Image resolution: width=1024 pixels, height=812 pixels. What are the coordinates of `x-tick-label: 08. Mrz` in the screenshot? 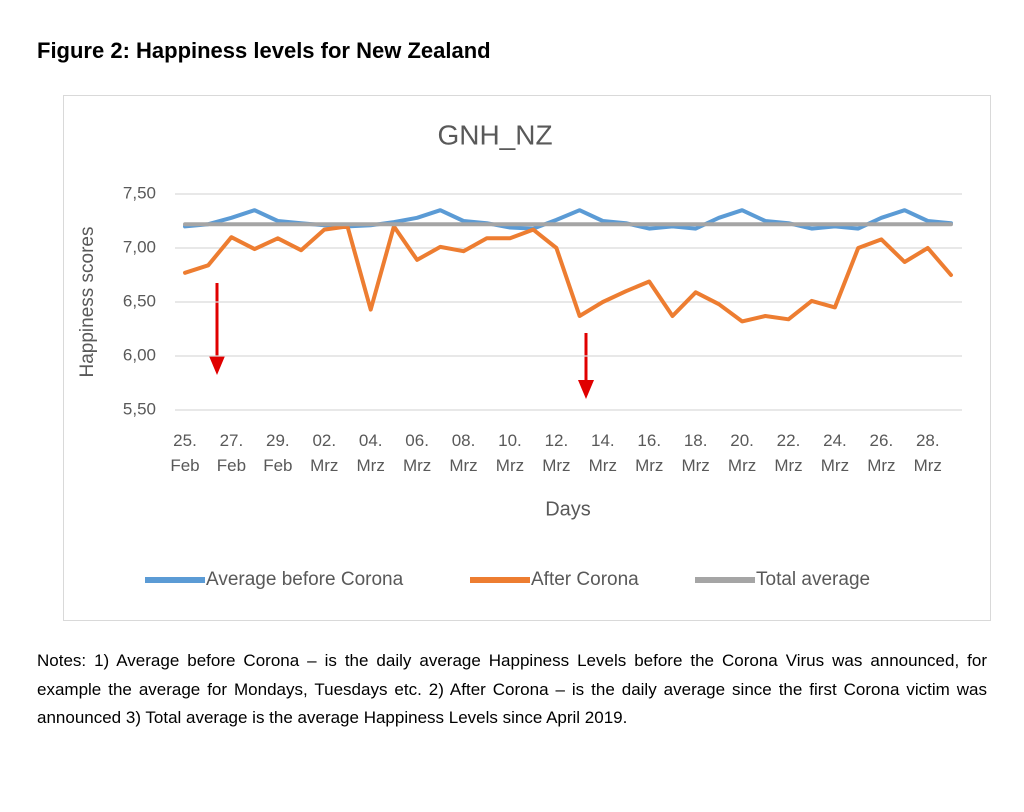 It's located at (463, 453).